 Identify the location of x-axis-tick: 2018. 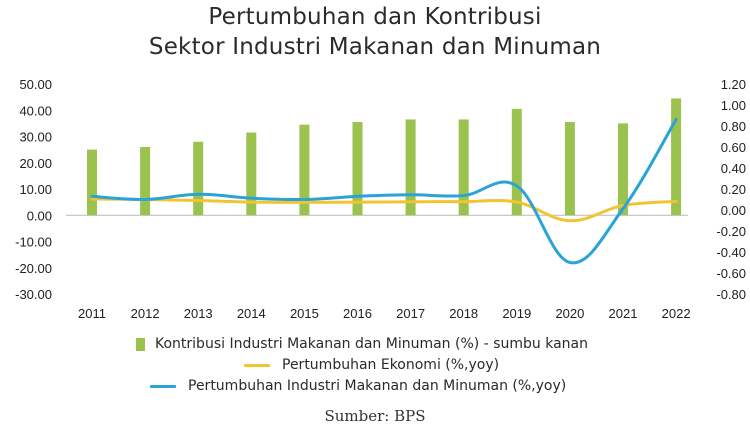
(463, 313).